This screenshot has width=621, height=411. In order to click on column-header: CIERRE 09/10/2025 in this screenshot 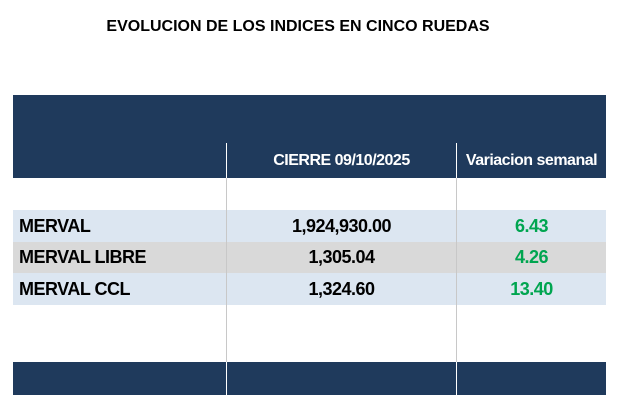, I will do `click(341, 160)`.